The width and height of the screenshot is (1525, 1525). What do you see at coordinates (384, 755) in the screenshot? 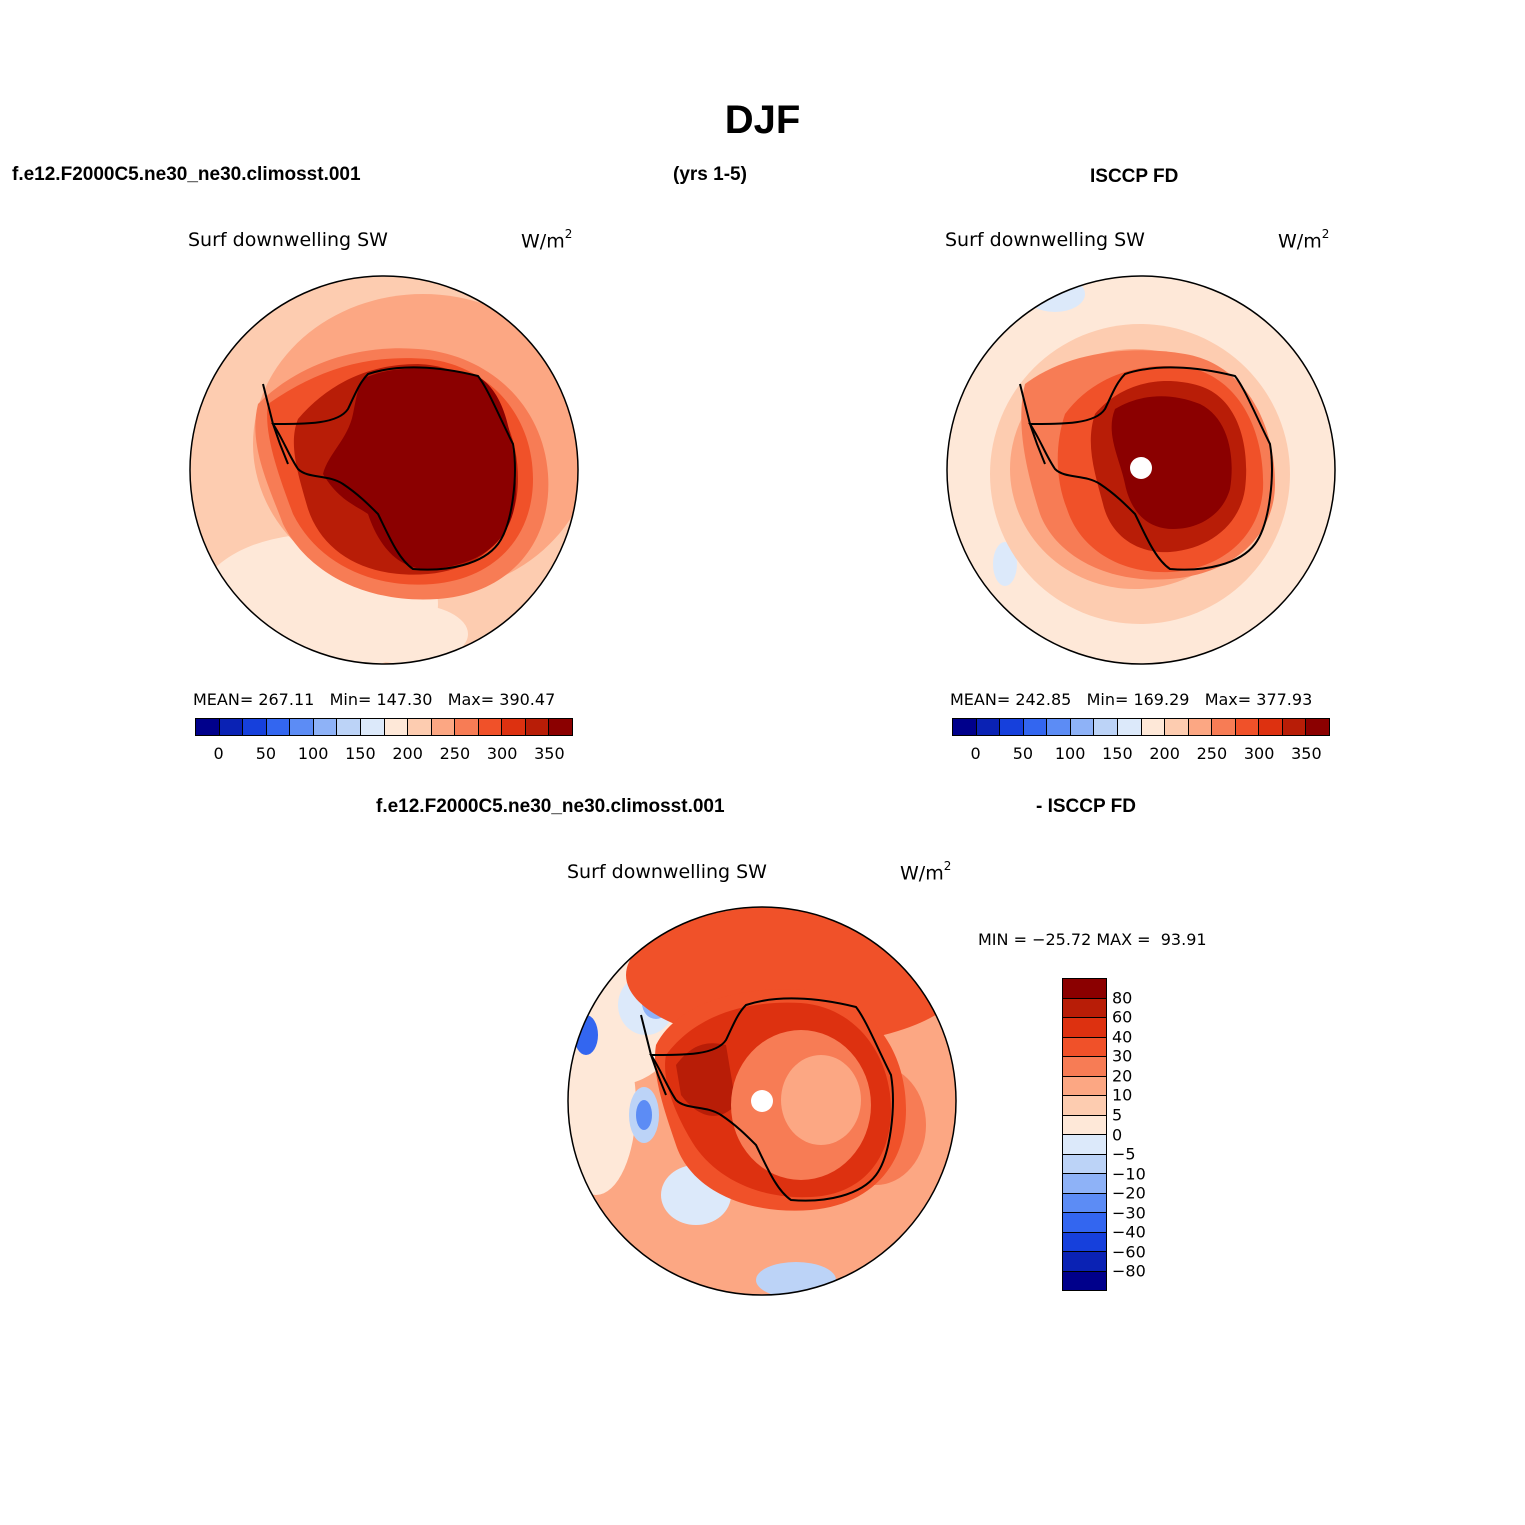
I see `model-colorbar-ticks: 0 50 100 150 200 250 300 350` at bounding box center [384, 755].